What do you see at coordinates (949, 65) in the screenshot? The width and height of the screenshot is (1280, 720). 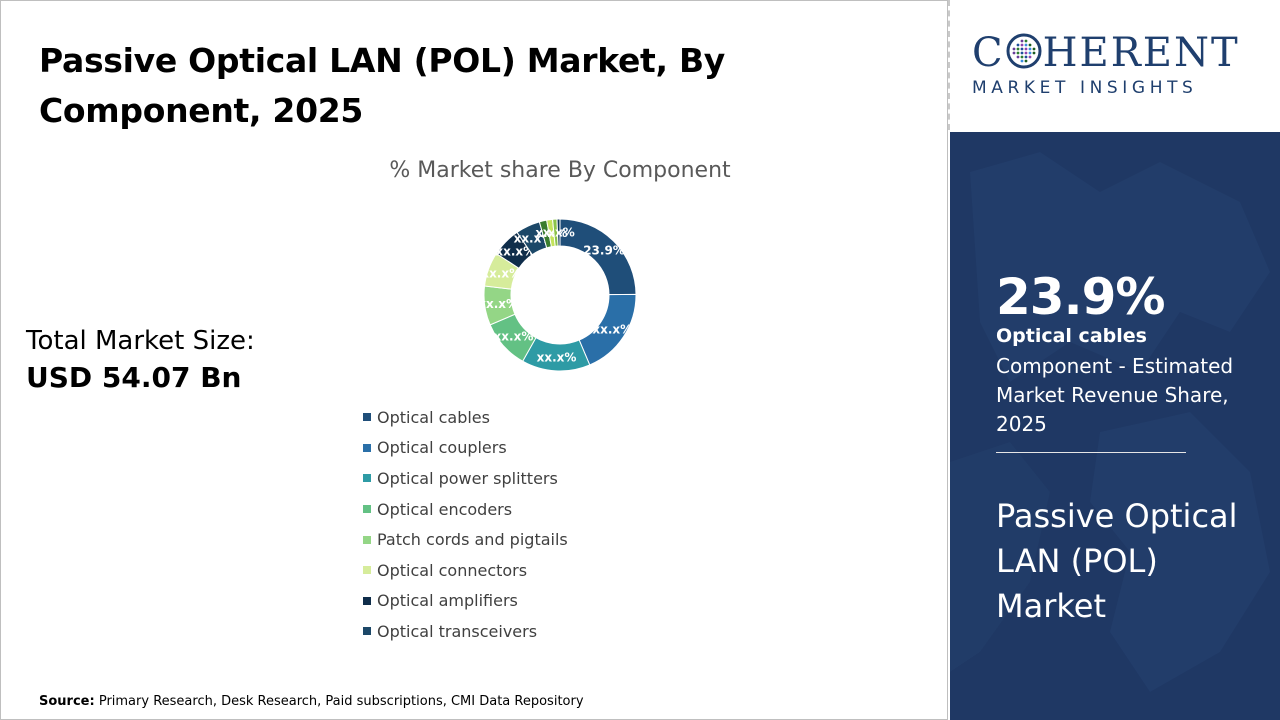 I see `panel-divider` at bounding box center [949, 65].